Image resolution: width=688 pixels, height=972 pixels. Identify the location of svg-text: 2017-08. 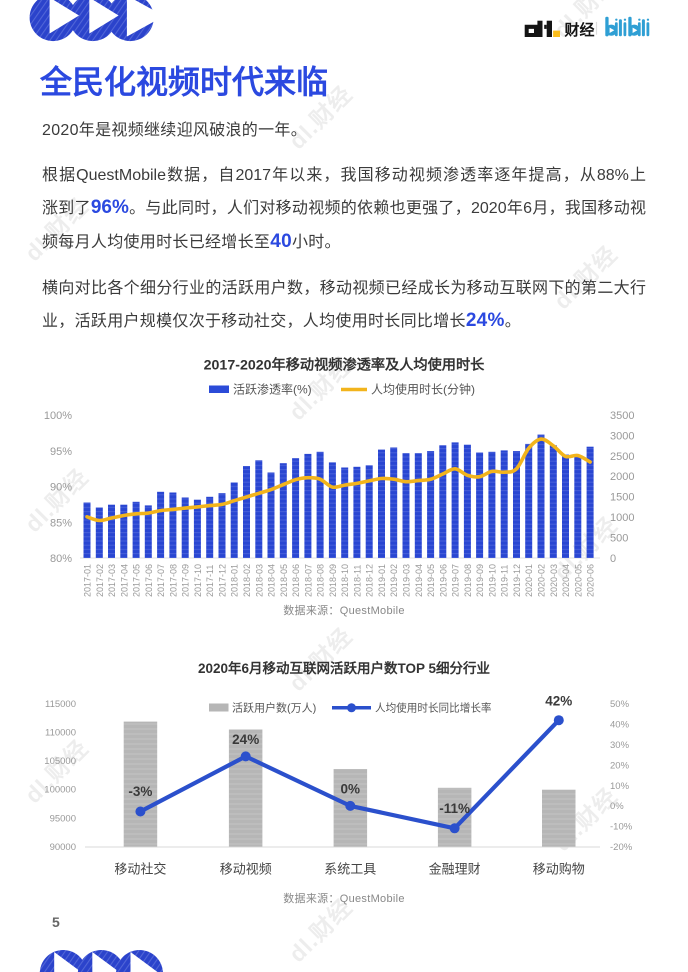
(173, 580).